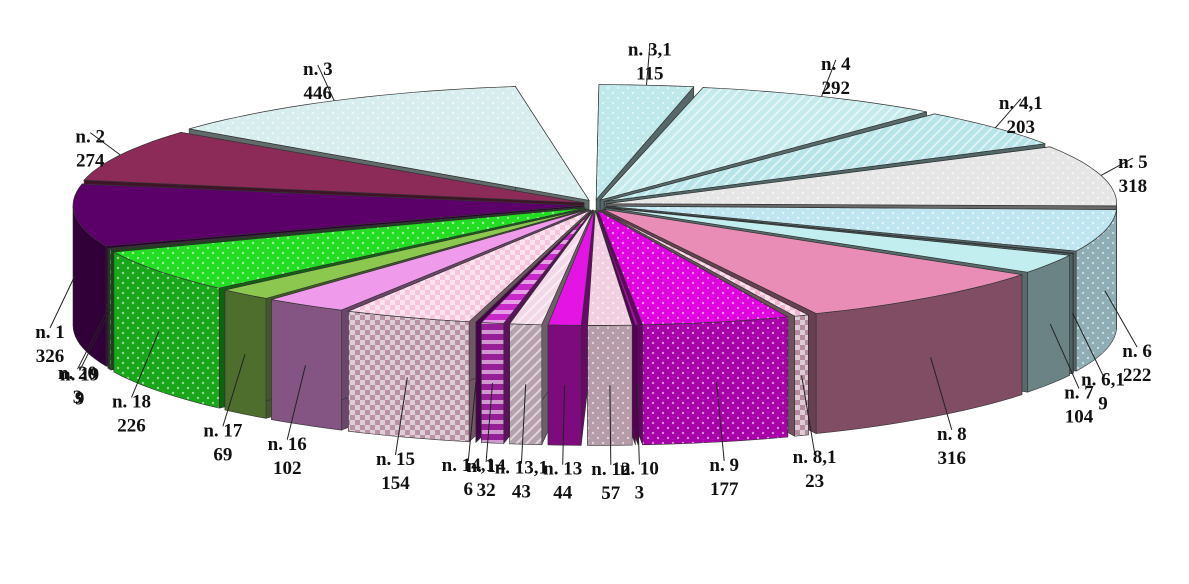 The image size is (1189, 584). What do you see at coordinates (724, 489) in the screenshot?
I see `slice-label-value: 177` at bounding box center [724, 489].